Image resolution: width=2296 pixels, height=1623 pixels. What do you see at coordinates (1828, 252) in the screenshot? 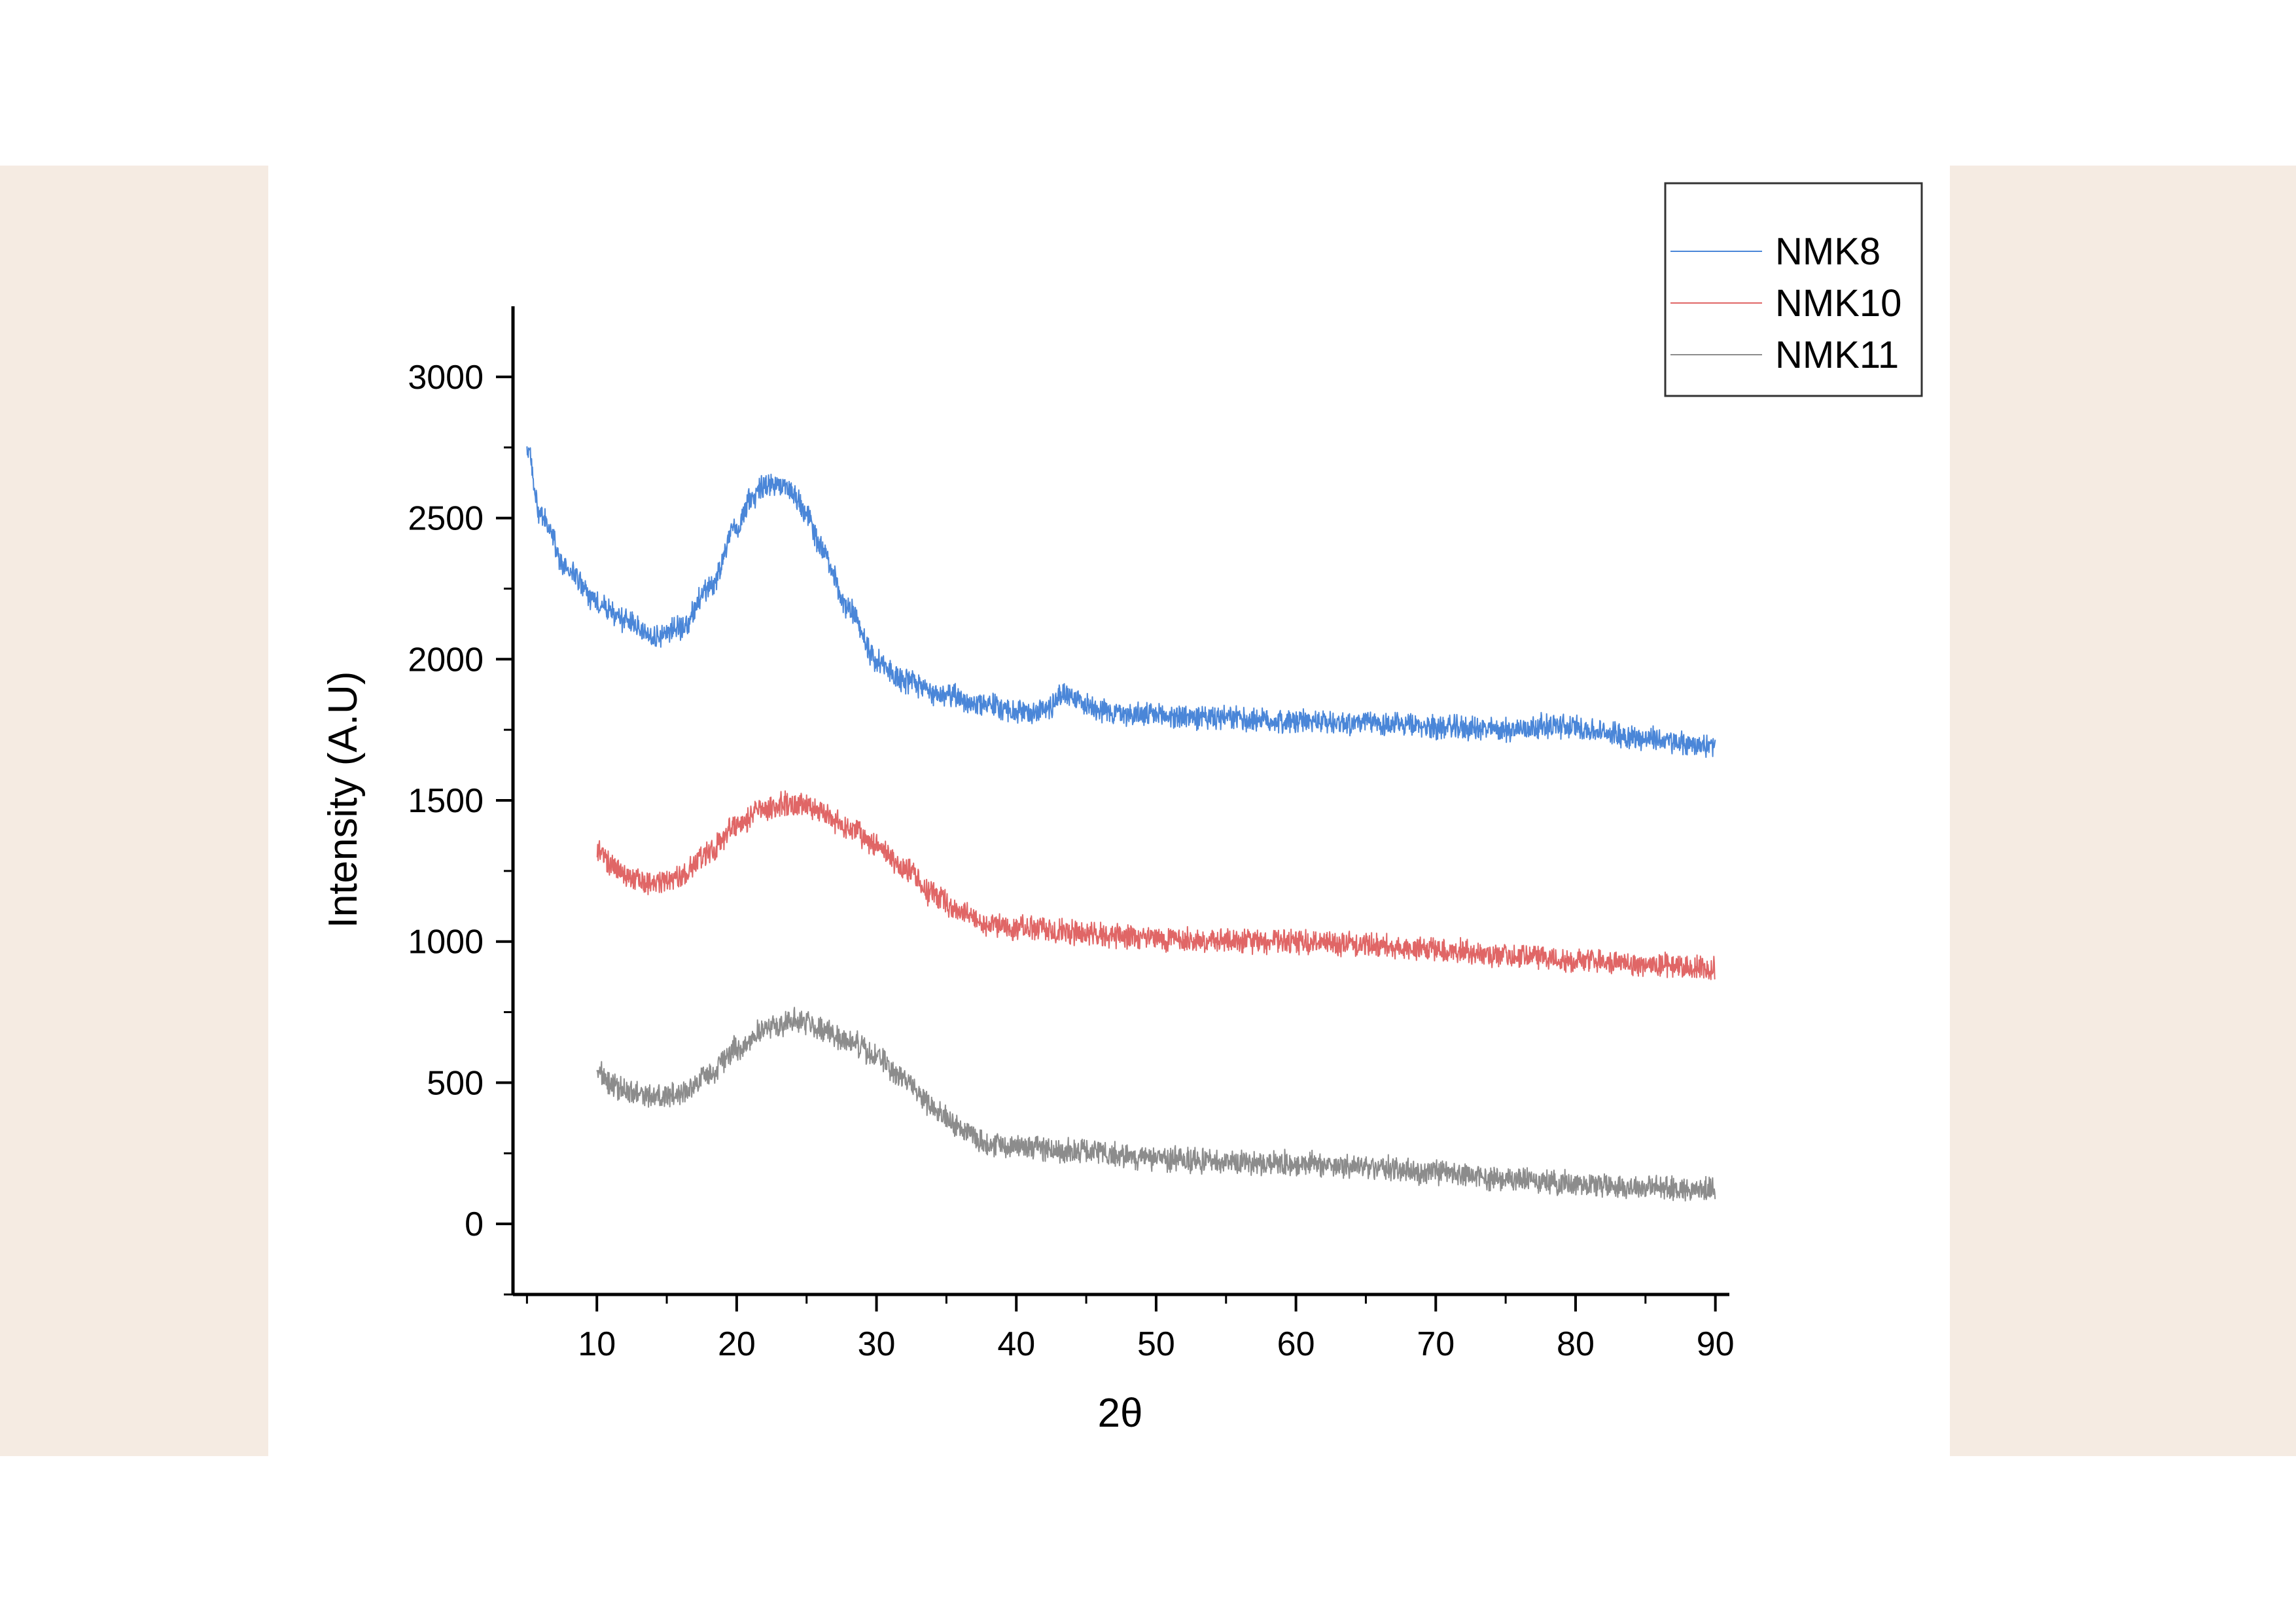
I see `legend-label: NMK8` at bounding box center [1828, 252].